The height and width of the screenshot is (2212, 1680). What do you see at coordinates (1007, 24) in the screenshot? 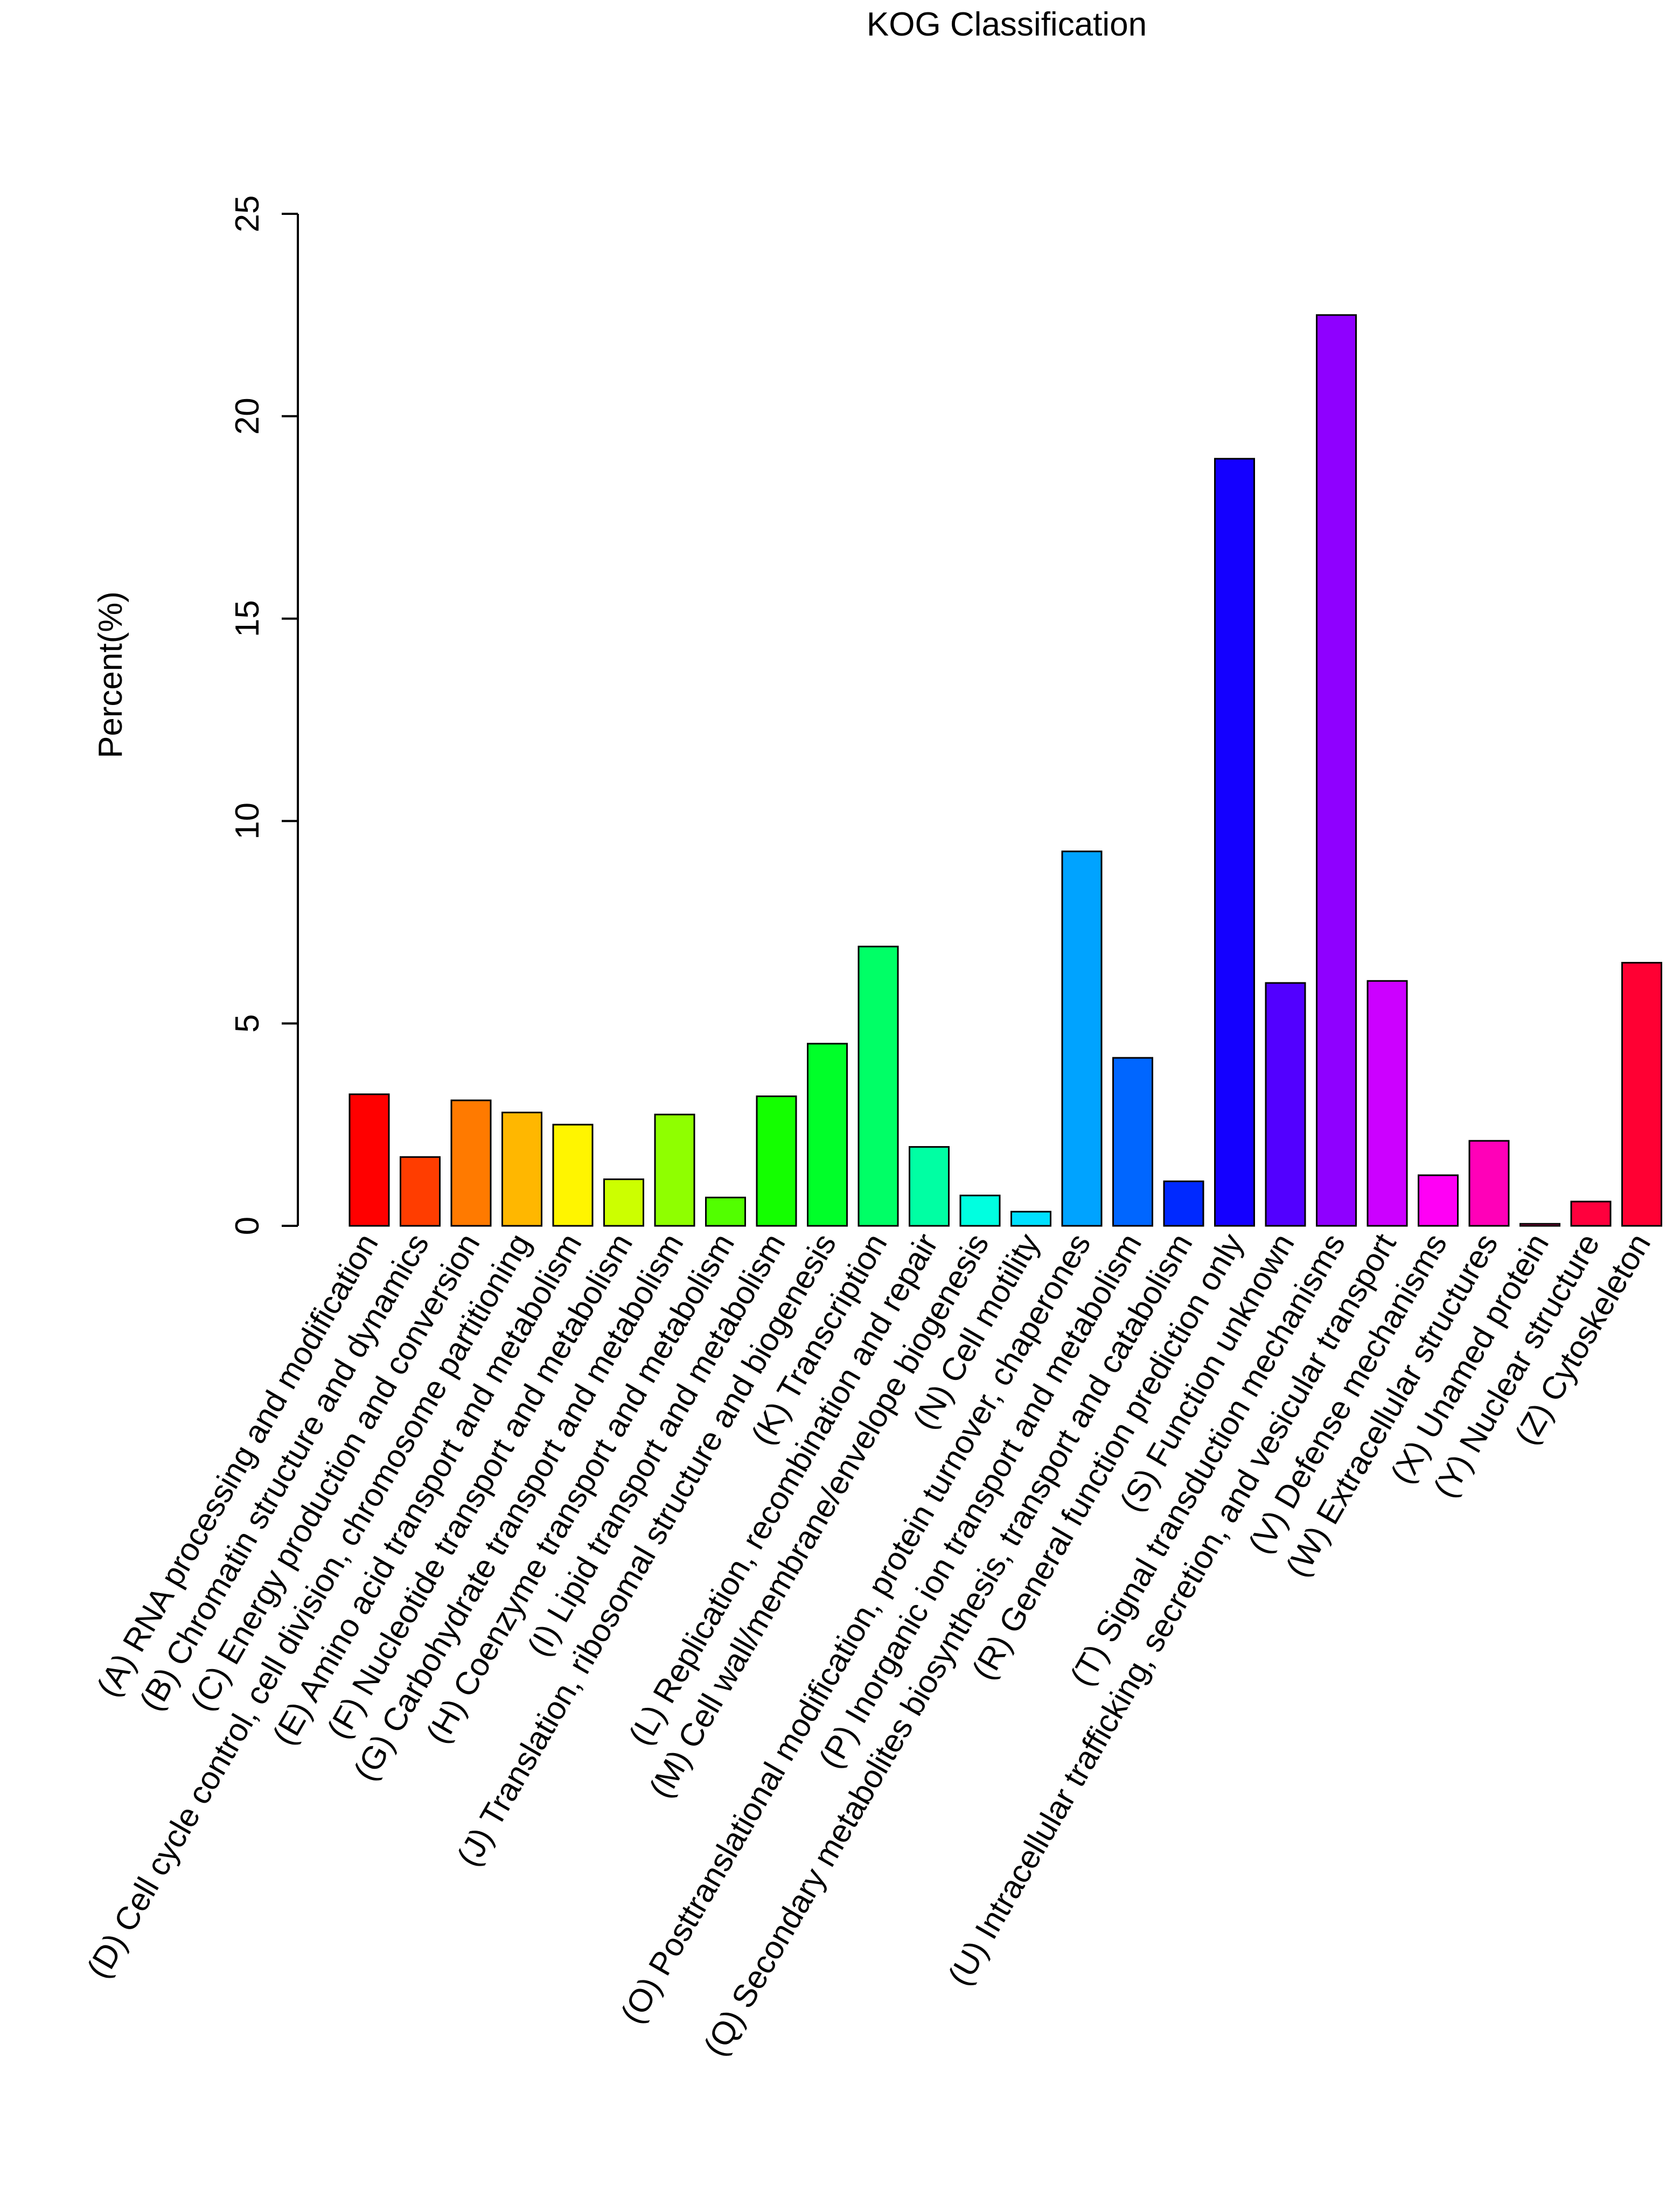
I see `chart-title: KOG Classification` at bounding box center [1007, 24].